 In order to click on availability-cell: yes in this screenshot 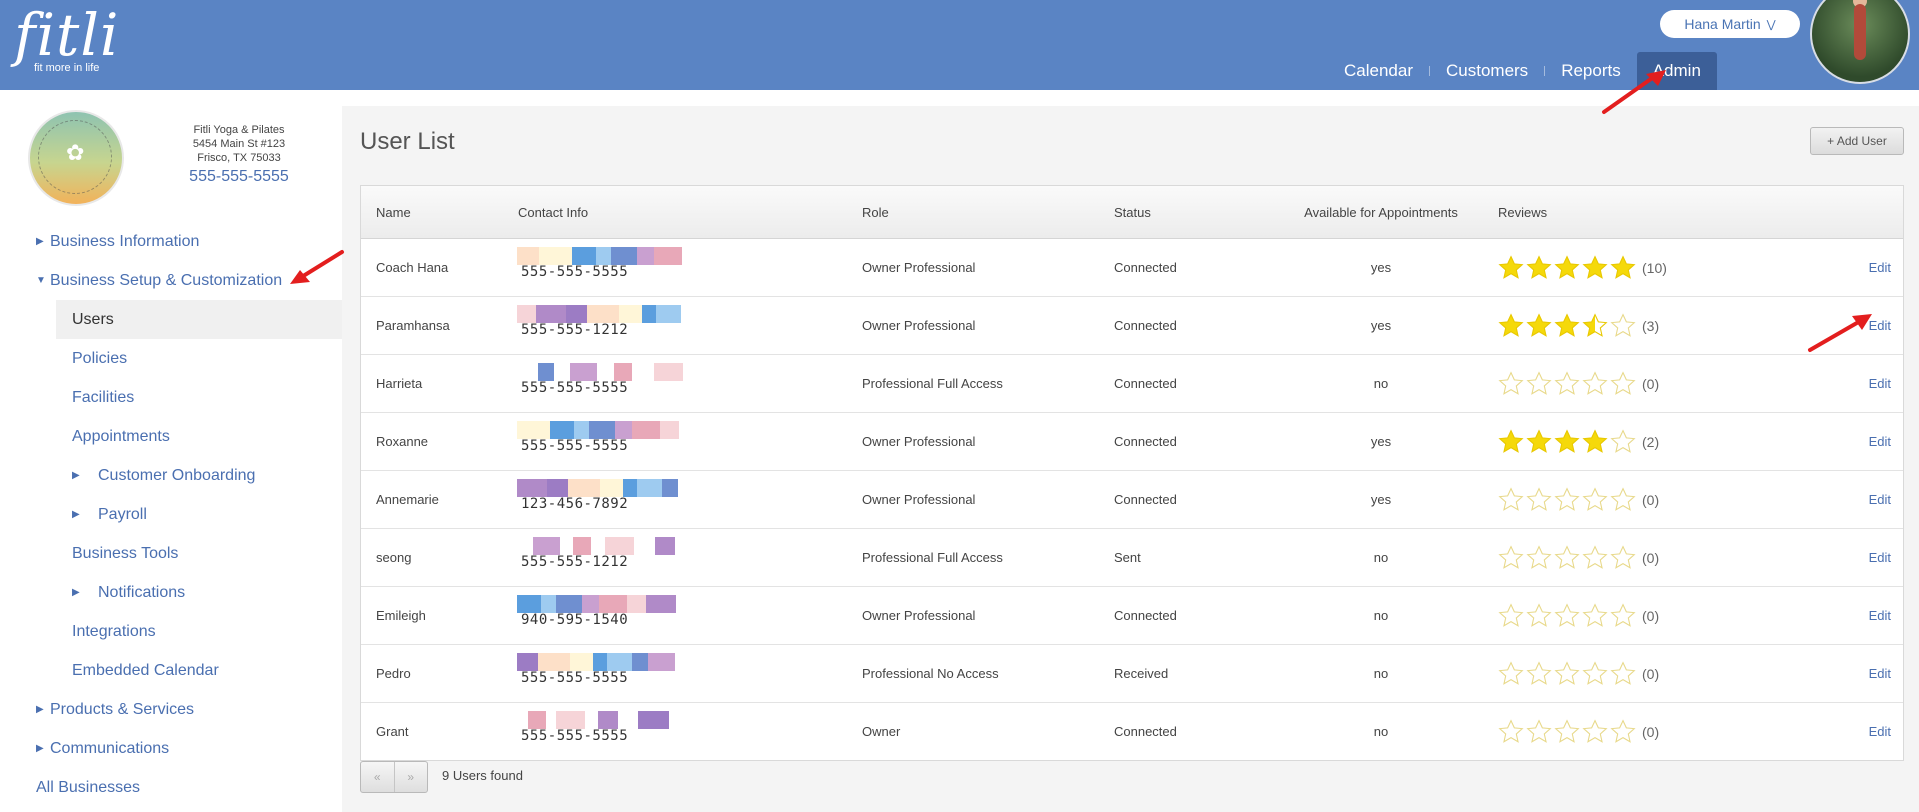, I will do `click(1381, 325)`.